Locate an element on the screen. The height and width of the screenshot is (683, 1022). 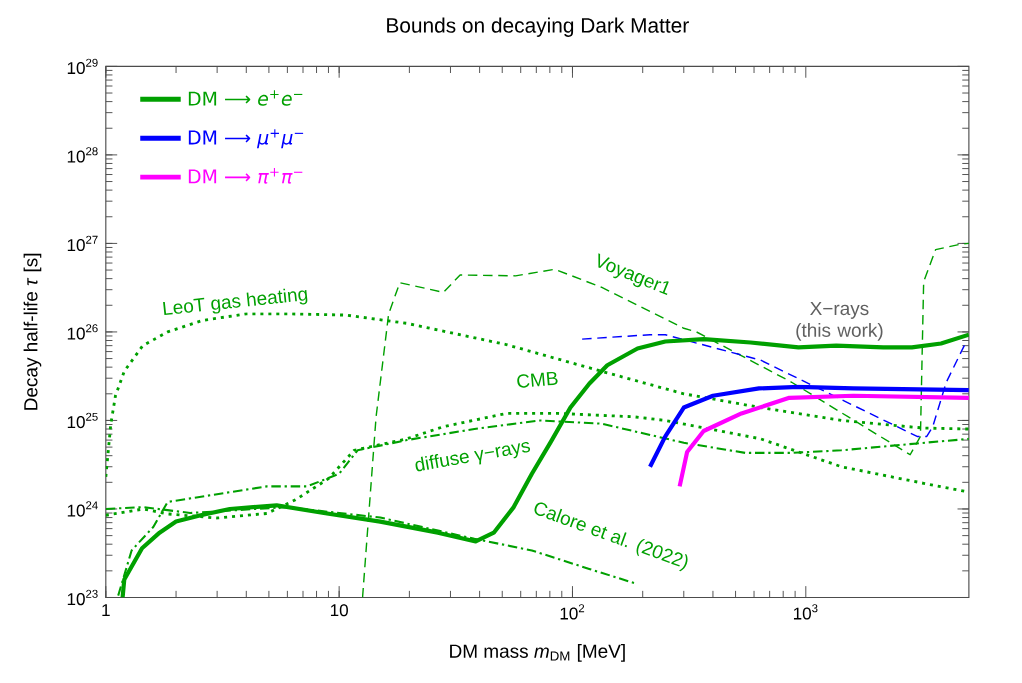
legend-label: DM ⟶ μ$^{+}$μ$^{−}$ is located at coordinates (246, 139).